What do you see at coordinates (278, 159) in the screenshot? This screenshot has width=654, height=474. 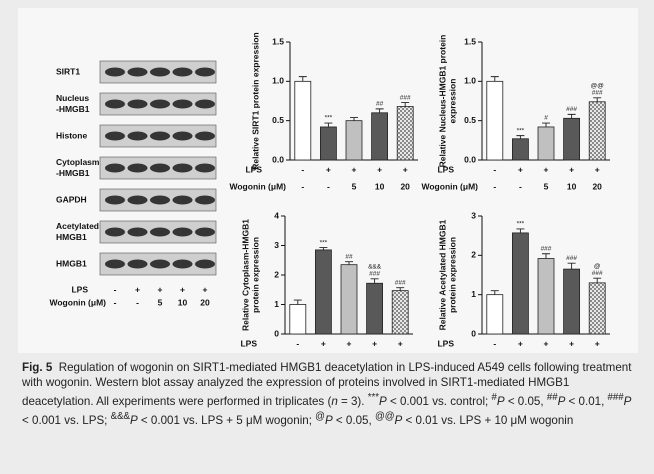 I see `y-tick-label: 0.0` at bounding box center [278, 159].